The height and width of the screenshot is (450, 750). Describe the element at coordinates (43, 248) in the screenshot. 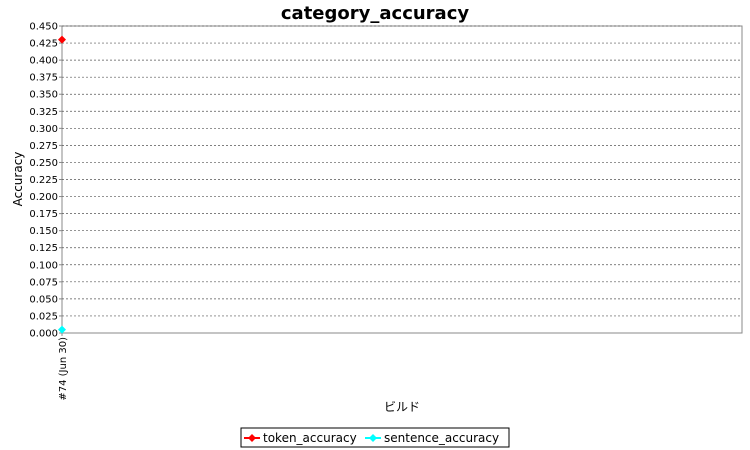

I see `y-tick-label: 0.125` at that location.